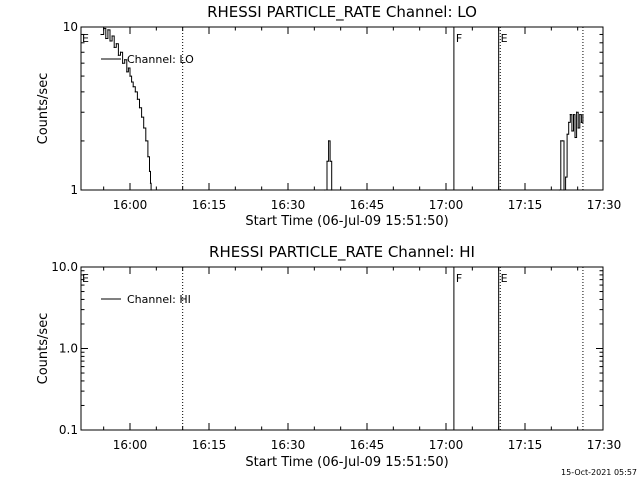 This screenshot has width=640, height=480. Describe the element at coordinates (68, 430) in the screenshot. I see `y-tick-label: 0.1` at that location.